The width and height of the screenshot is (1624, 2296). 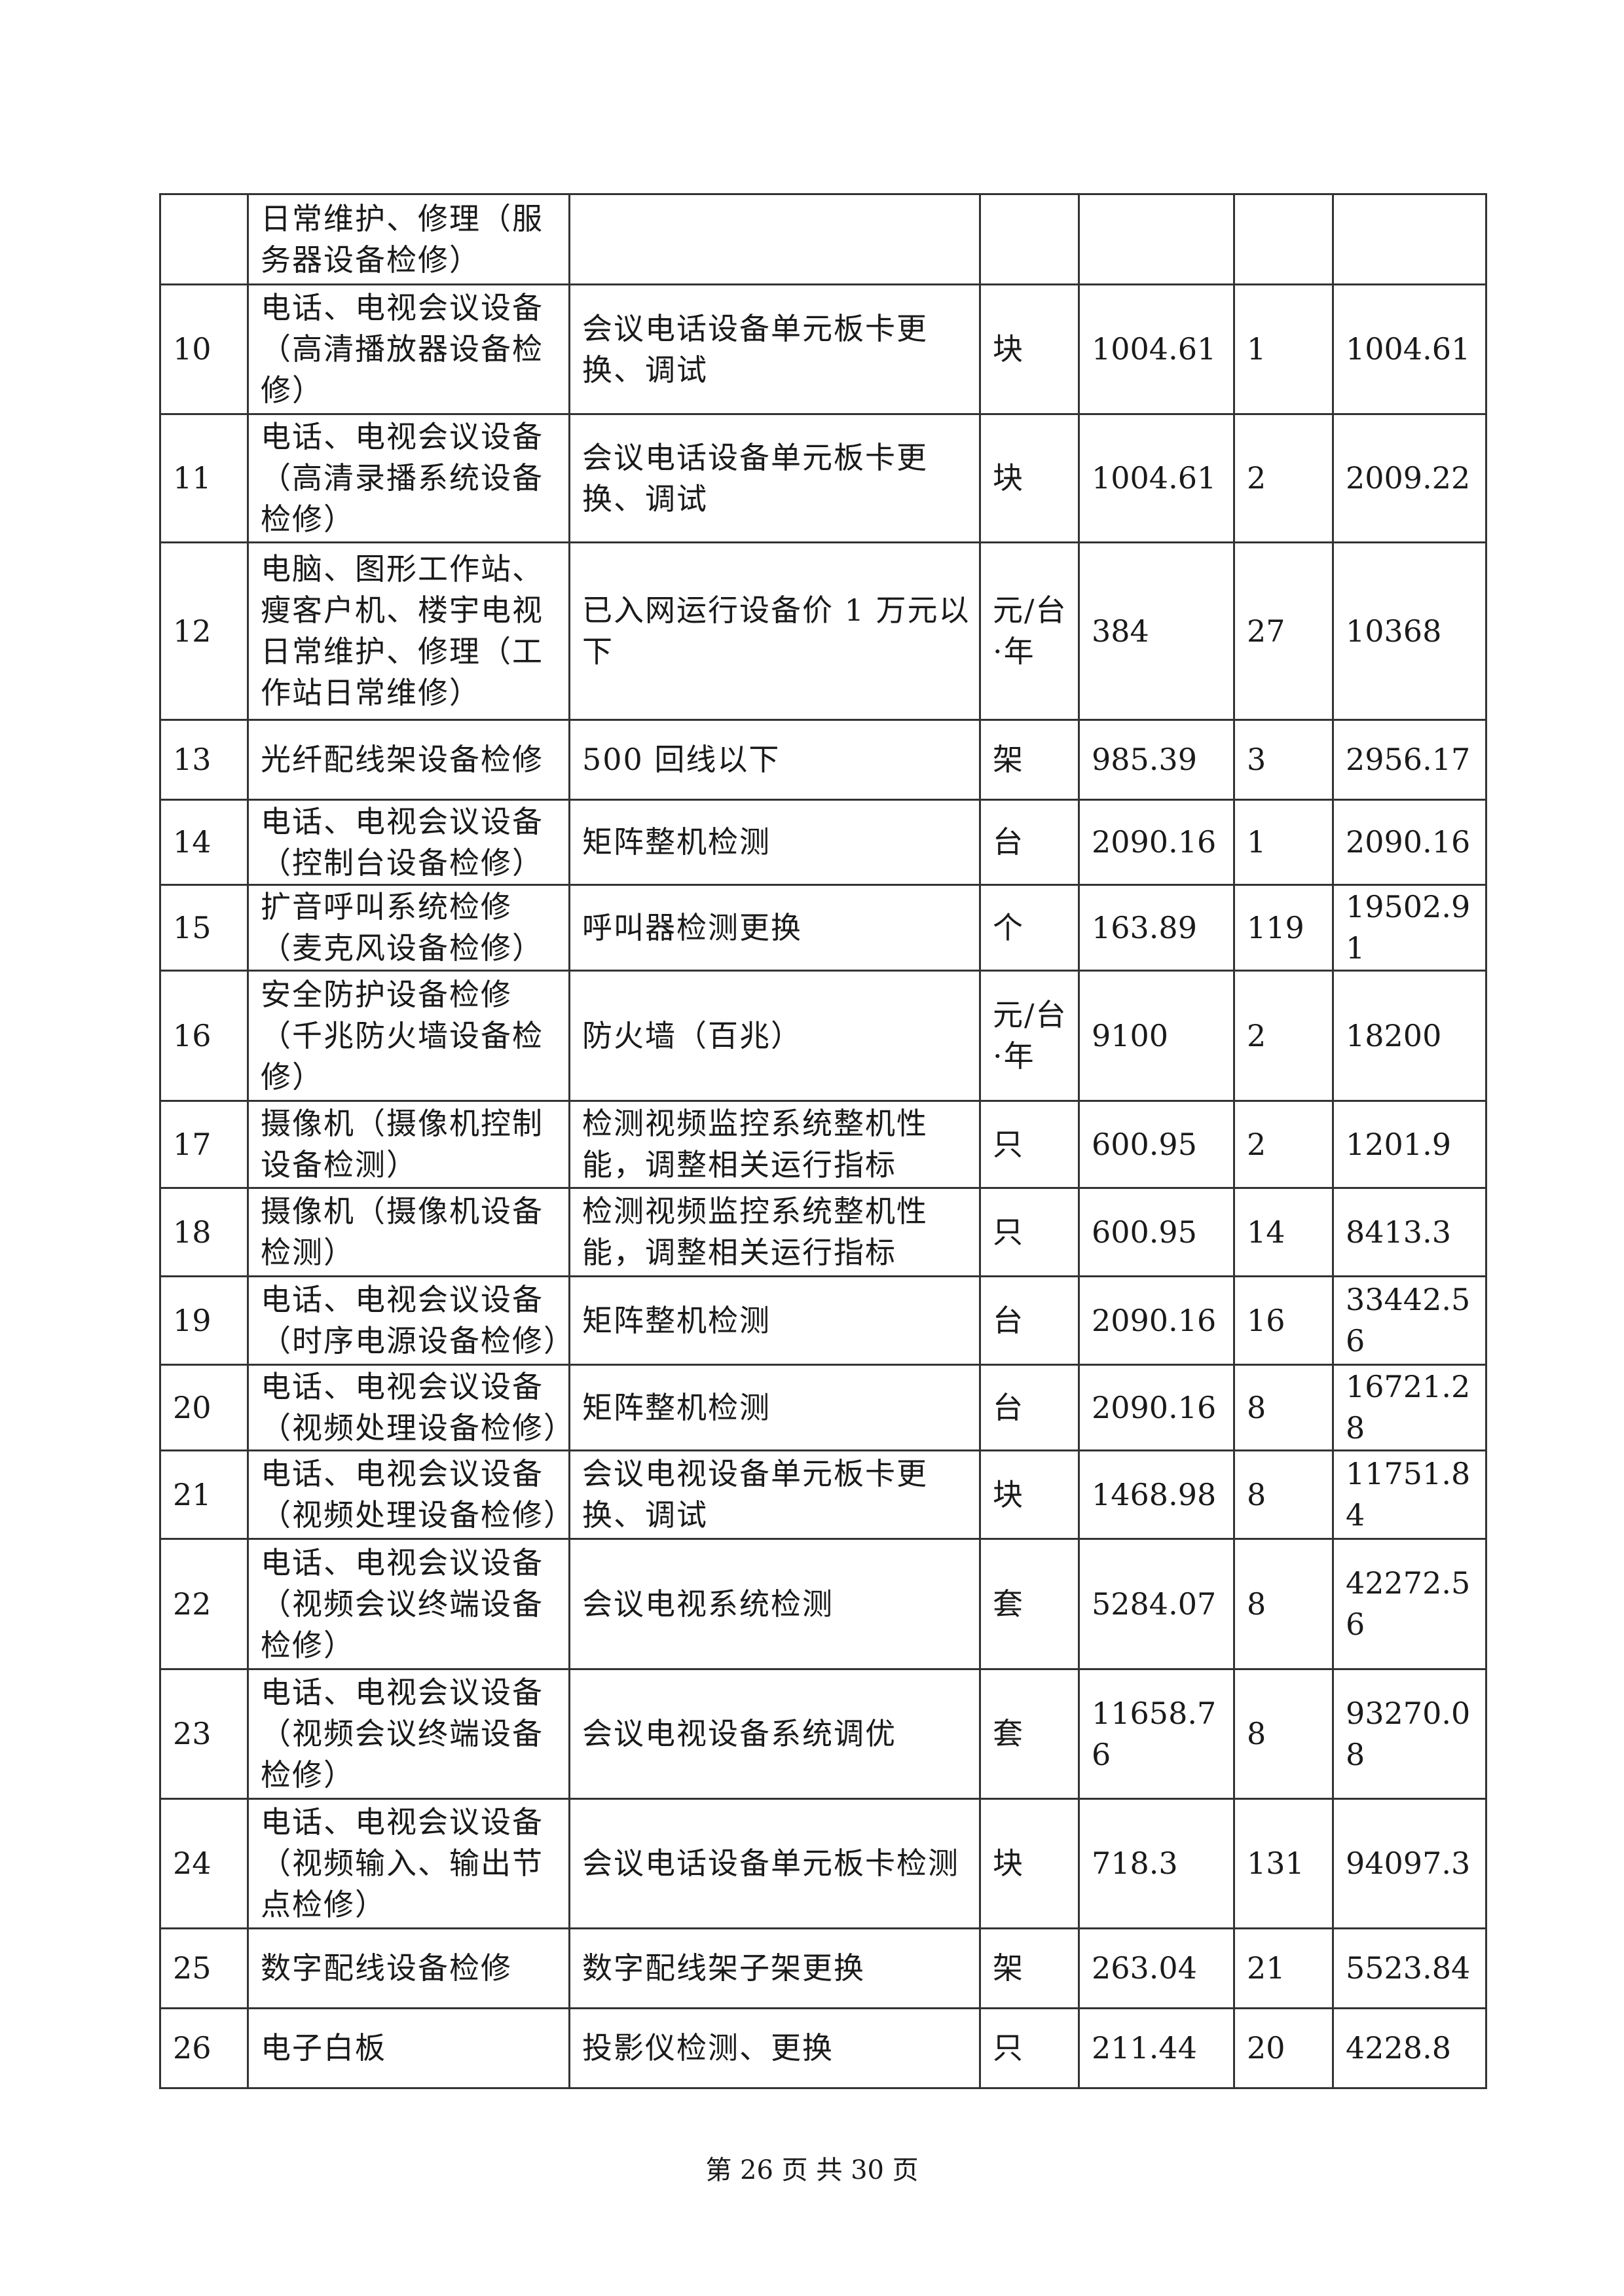 I want to click on cell-total: 2009.22, so click(x=1409, y=478).